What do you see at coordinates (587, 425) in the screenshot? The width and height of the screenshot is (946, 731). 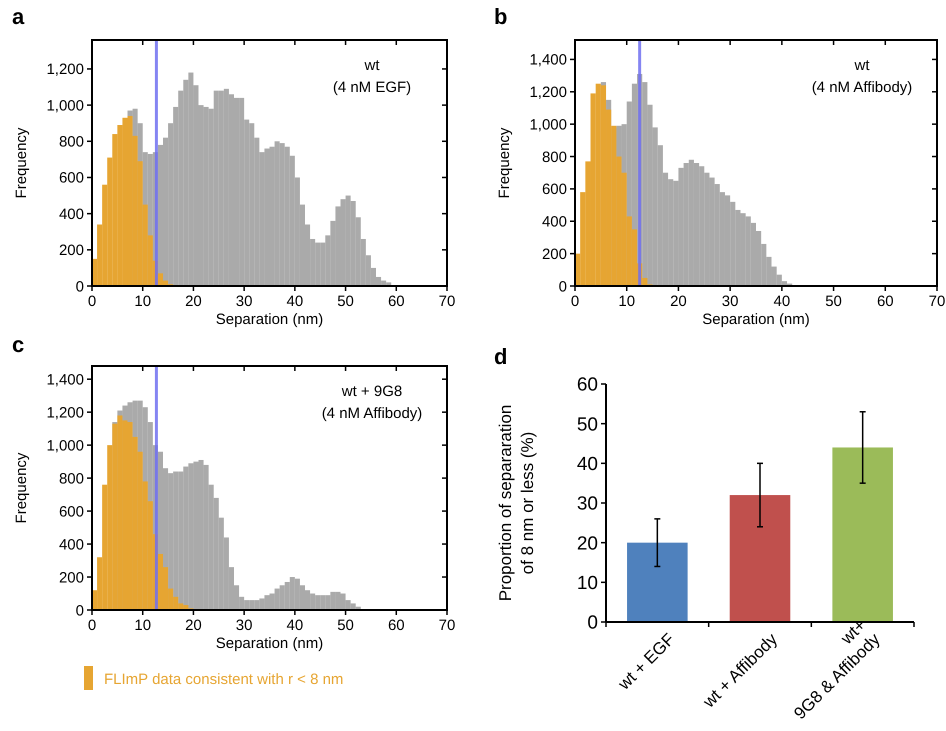 I see `y-tick-label: 50` at bounding box center [587, 425].